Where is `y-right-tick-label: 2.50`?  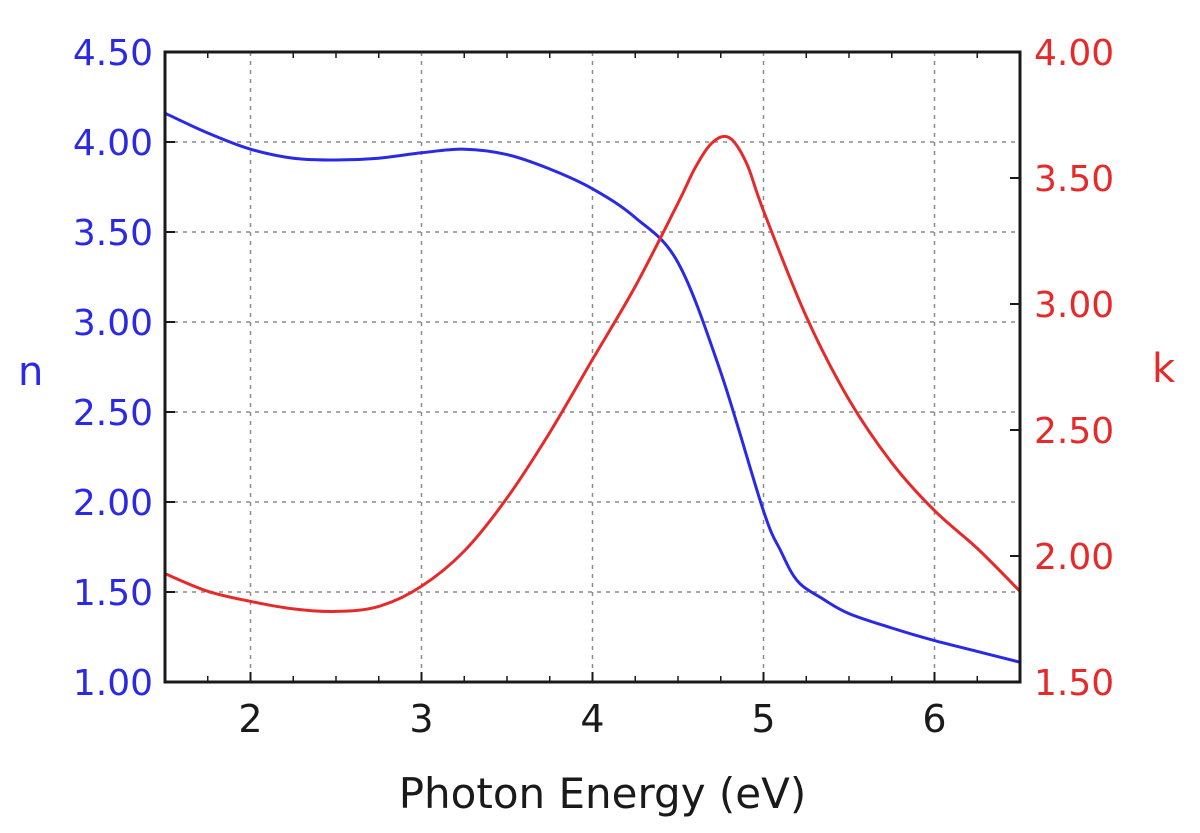
y-right-tick-label: 2.50 is located at coordinates (1074, 431).